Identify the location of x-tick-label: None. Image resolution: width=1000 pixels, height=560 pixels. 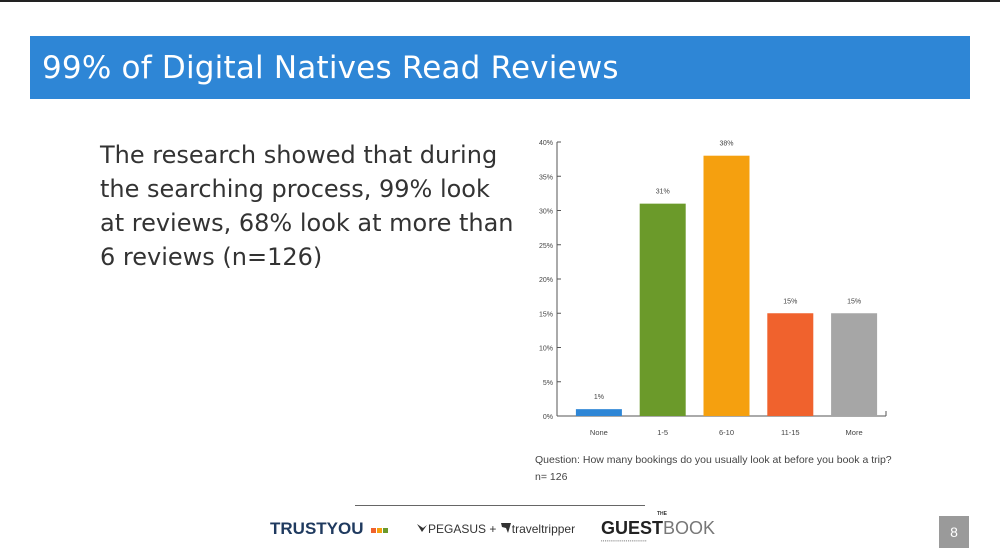
(599, 432).